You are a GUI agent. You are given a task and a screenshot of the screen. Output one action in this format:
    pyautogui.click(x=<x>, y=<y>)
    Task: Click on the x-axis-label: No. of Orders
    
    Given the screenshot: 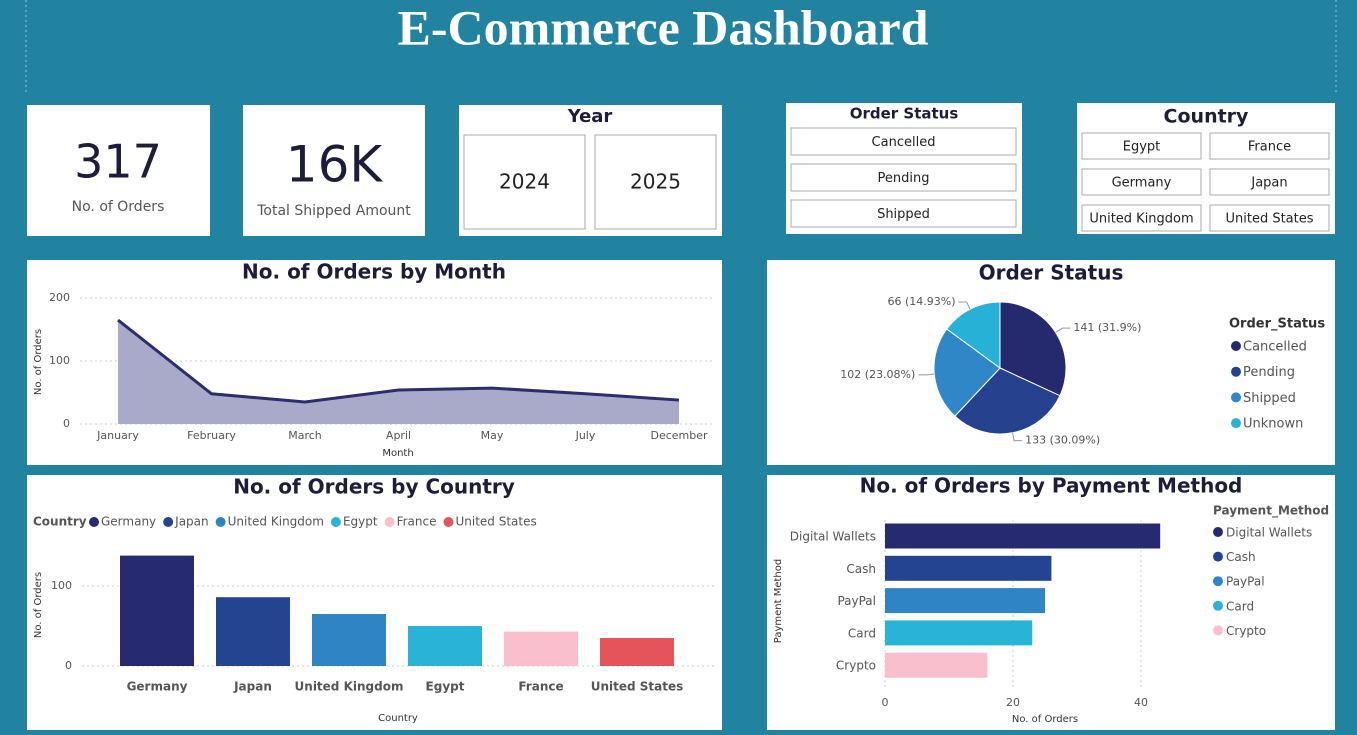 What is the action you would take?
    pyautogui.click(x=1045, y=719)
    